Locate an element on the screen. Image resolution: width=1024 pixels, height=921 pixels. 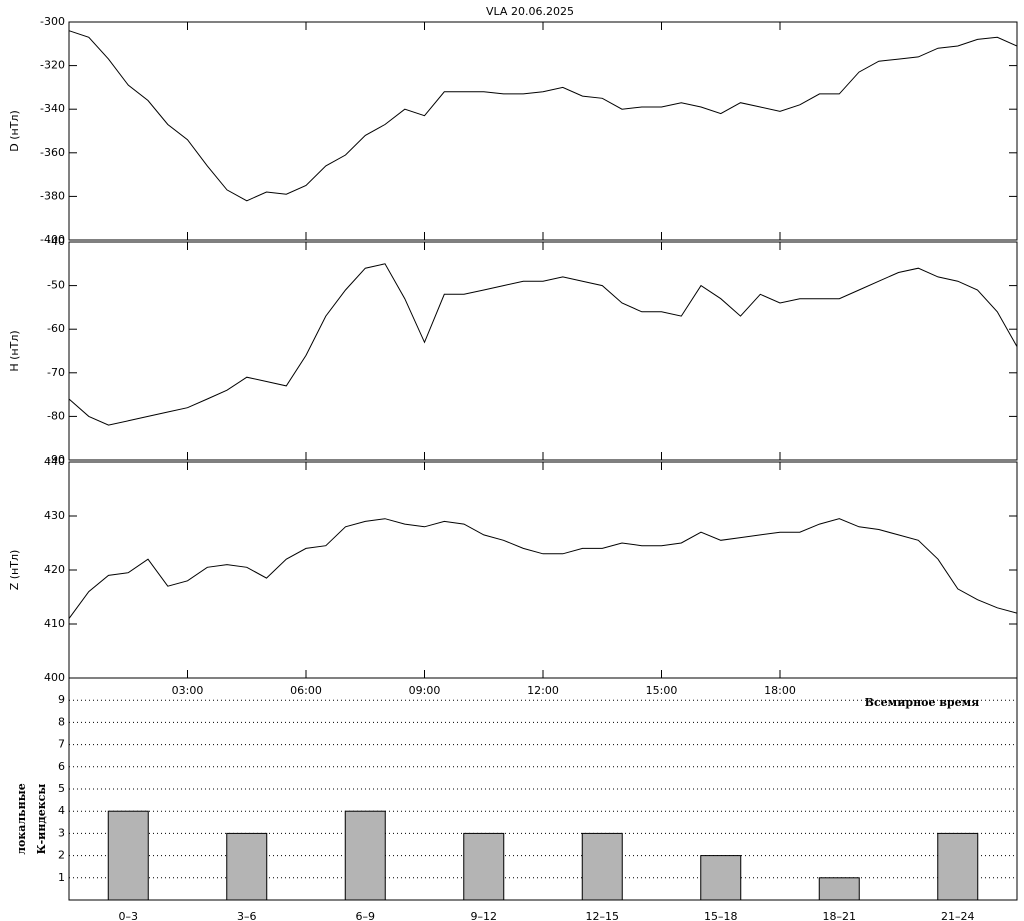
chart-title: VLA 20.06.2025 is located at coordinates (530, 11).